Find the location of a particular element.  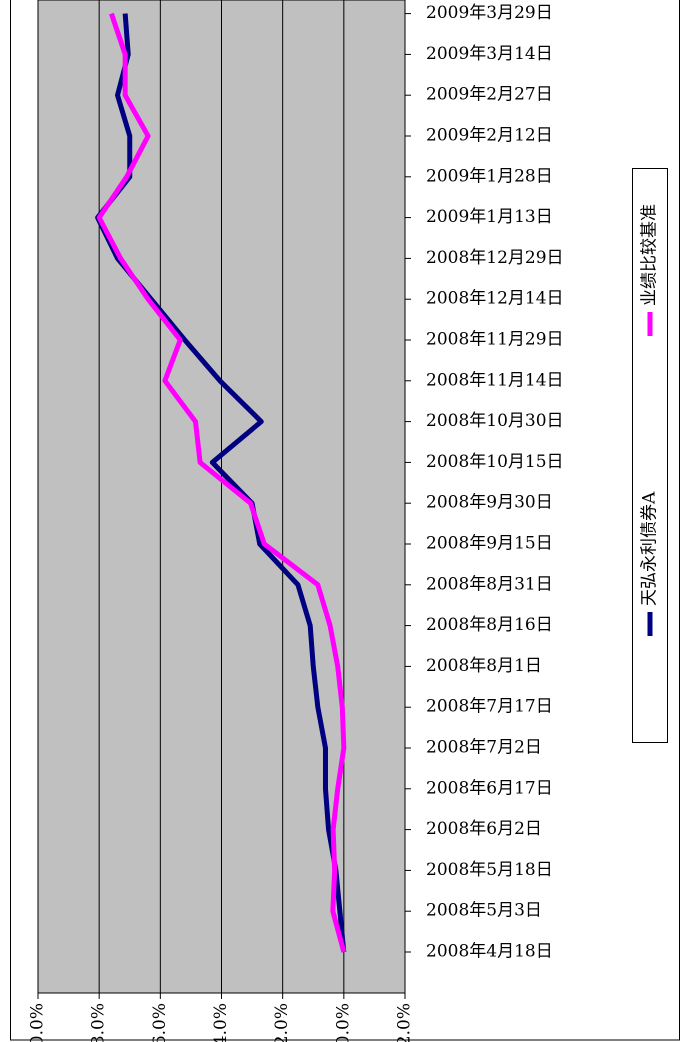

value-tick-label: 4.0% is located at coordinates (221, 1022).